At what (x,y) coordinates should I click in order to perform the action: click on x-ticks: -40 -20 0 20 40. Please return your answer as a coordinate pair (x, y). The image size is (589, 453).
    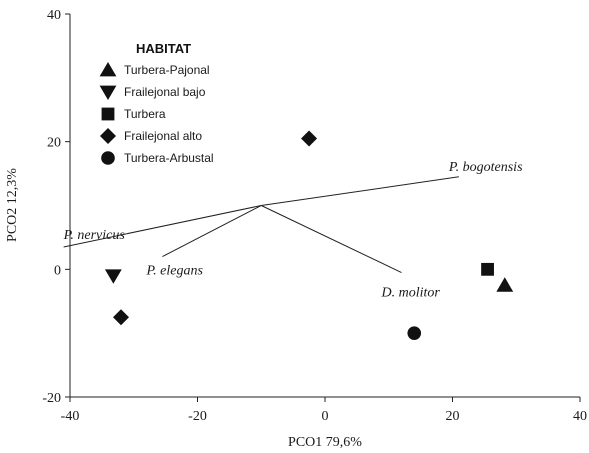
    Looking at the image, I should click on (324, 410).